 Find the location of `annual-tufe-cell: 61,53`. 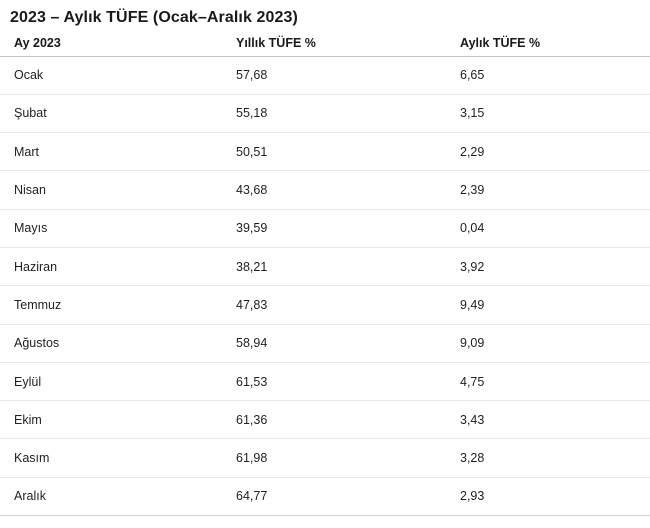

annual-tufe-cell: 61,53 is located at coordinates (348, 382).